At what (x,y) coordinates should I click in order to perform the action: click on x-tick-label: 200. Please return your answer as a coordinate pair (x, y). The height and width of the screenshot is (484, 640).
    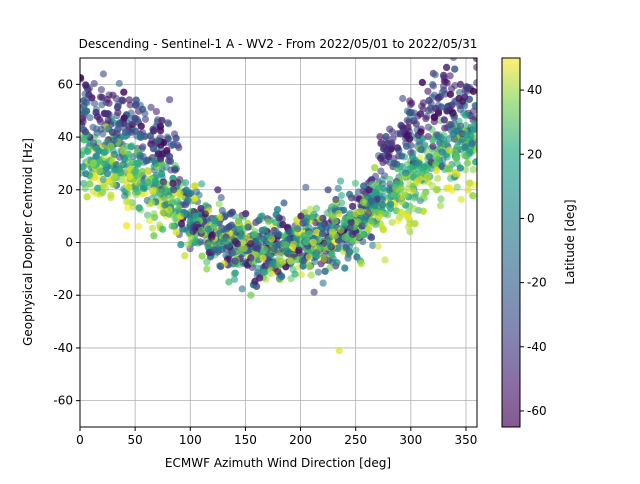
    Looking at the image, I should click on (300, 440).